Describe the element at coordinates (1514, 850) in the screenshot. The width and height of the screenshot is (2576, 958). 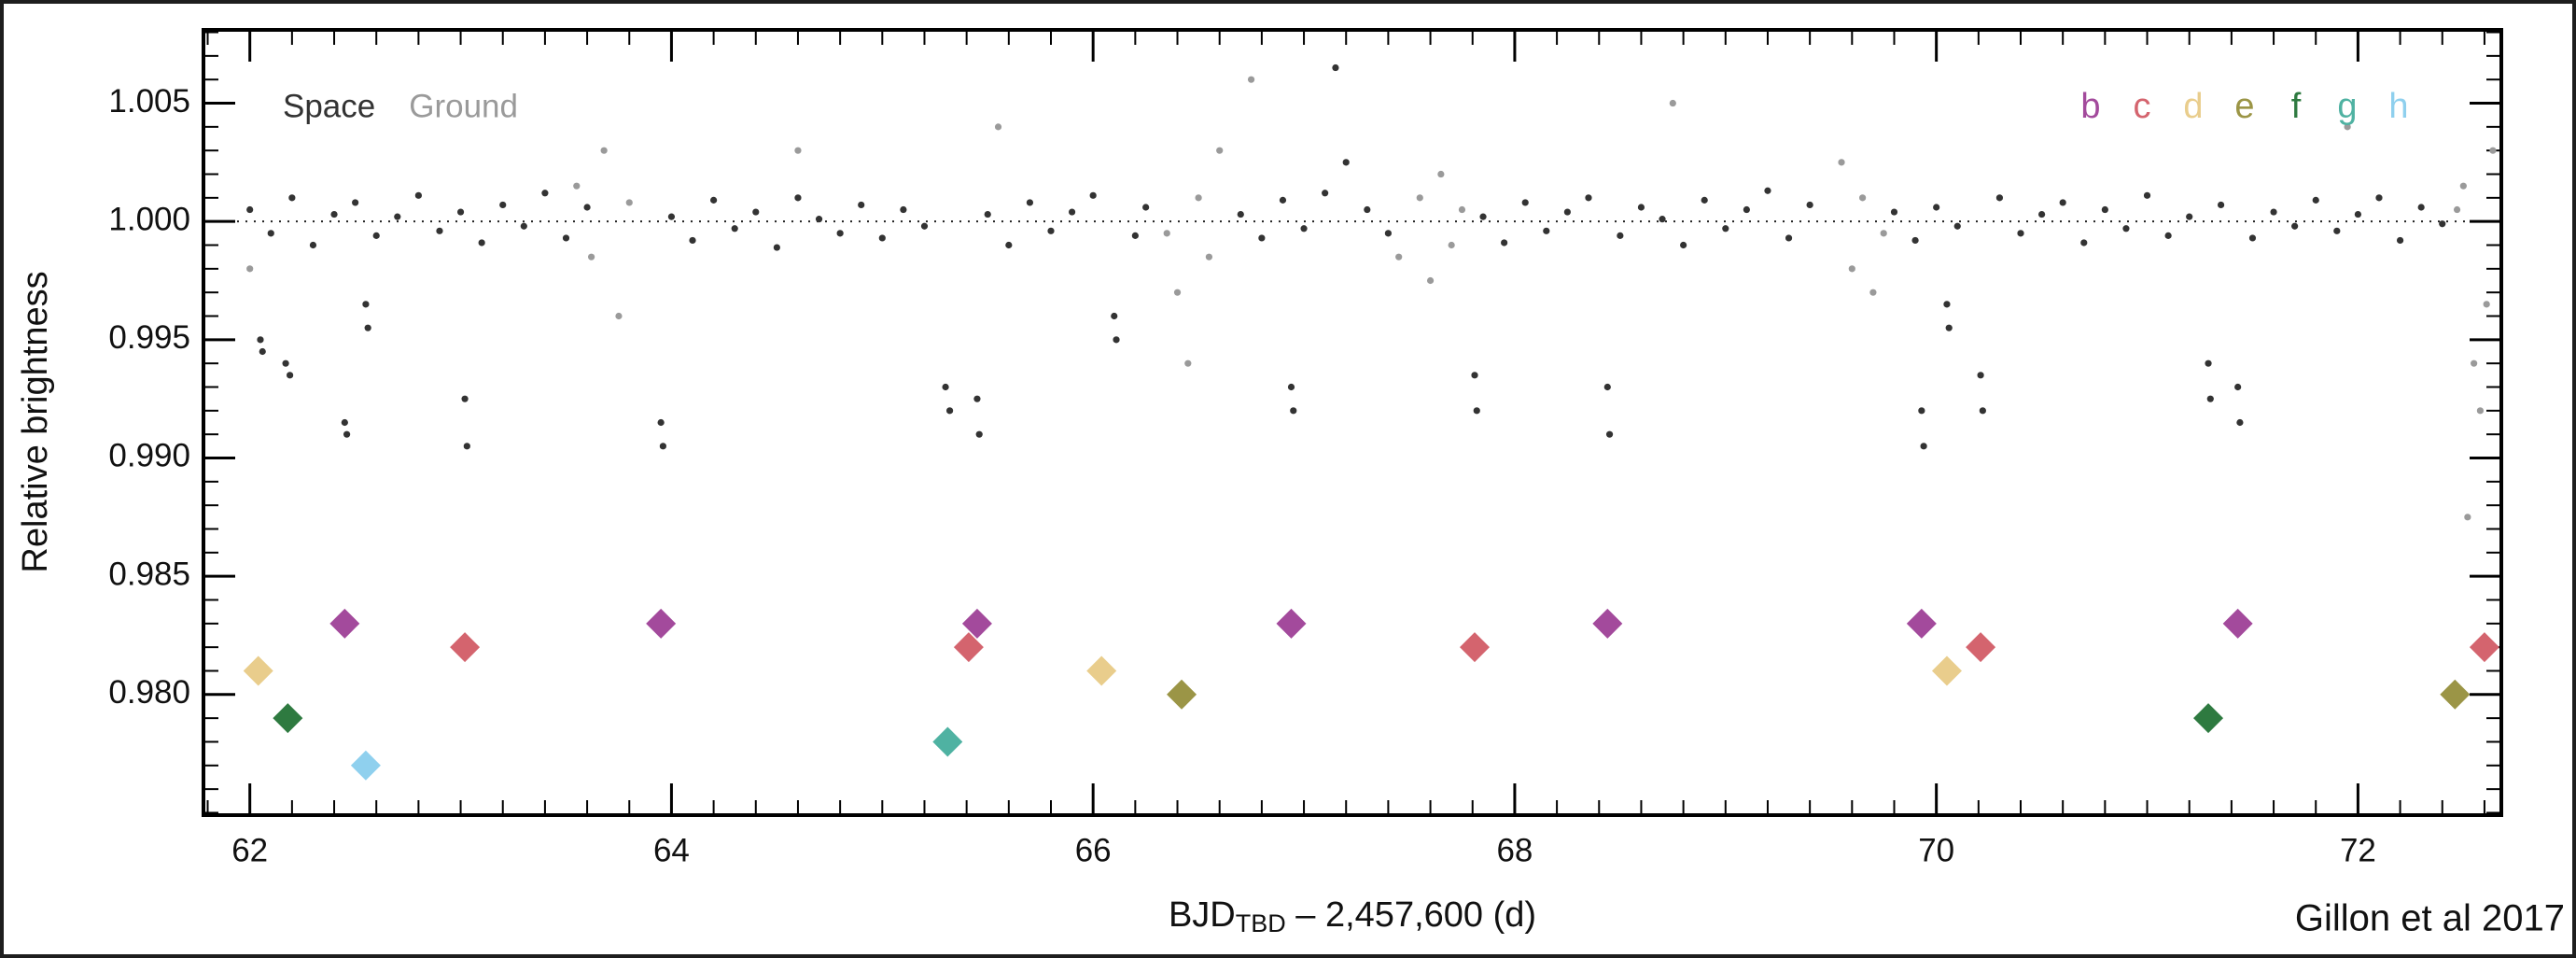
I see `x-tick-label: 68` at that location.